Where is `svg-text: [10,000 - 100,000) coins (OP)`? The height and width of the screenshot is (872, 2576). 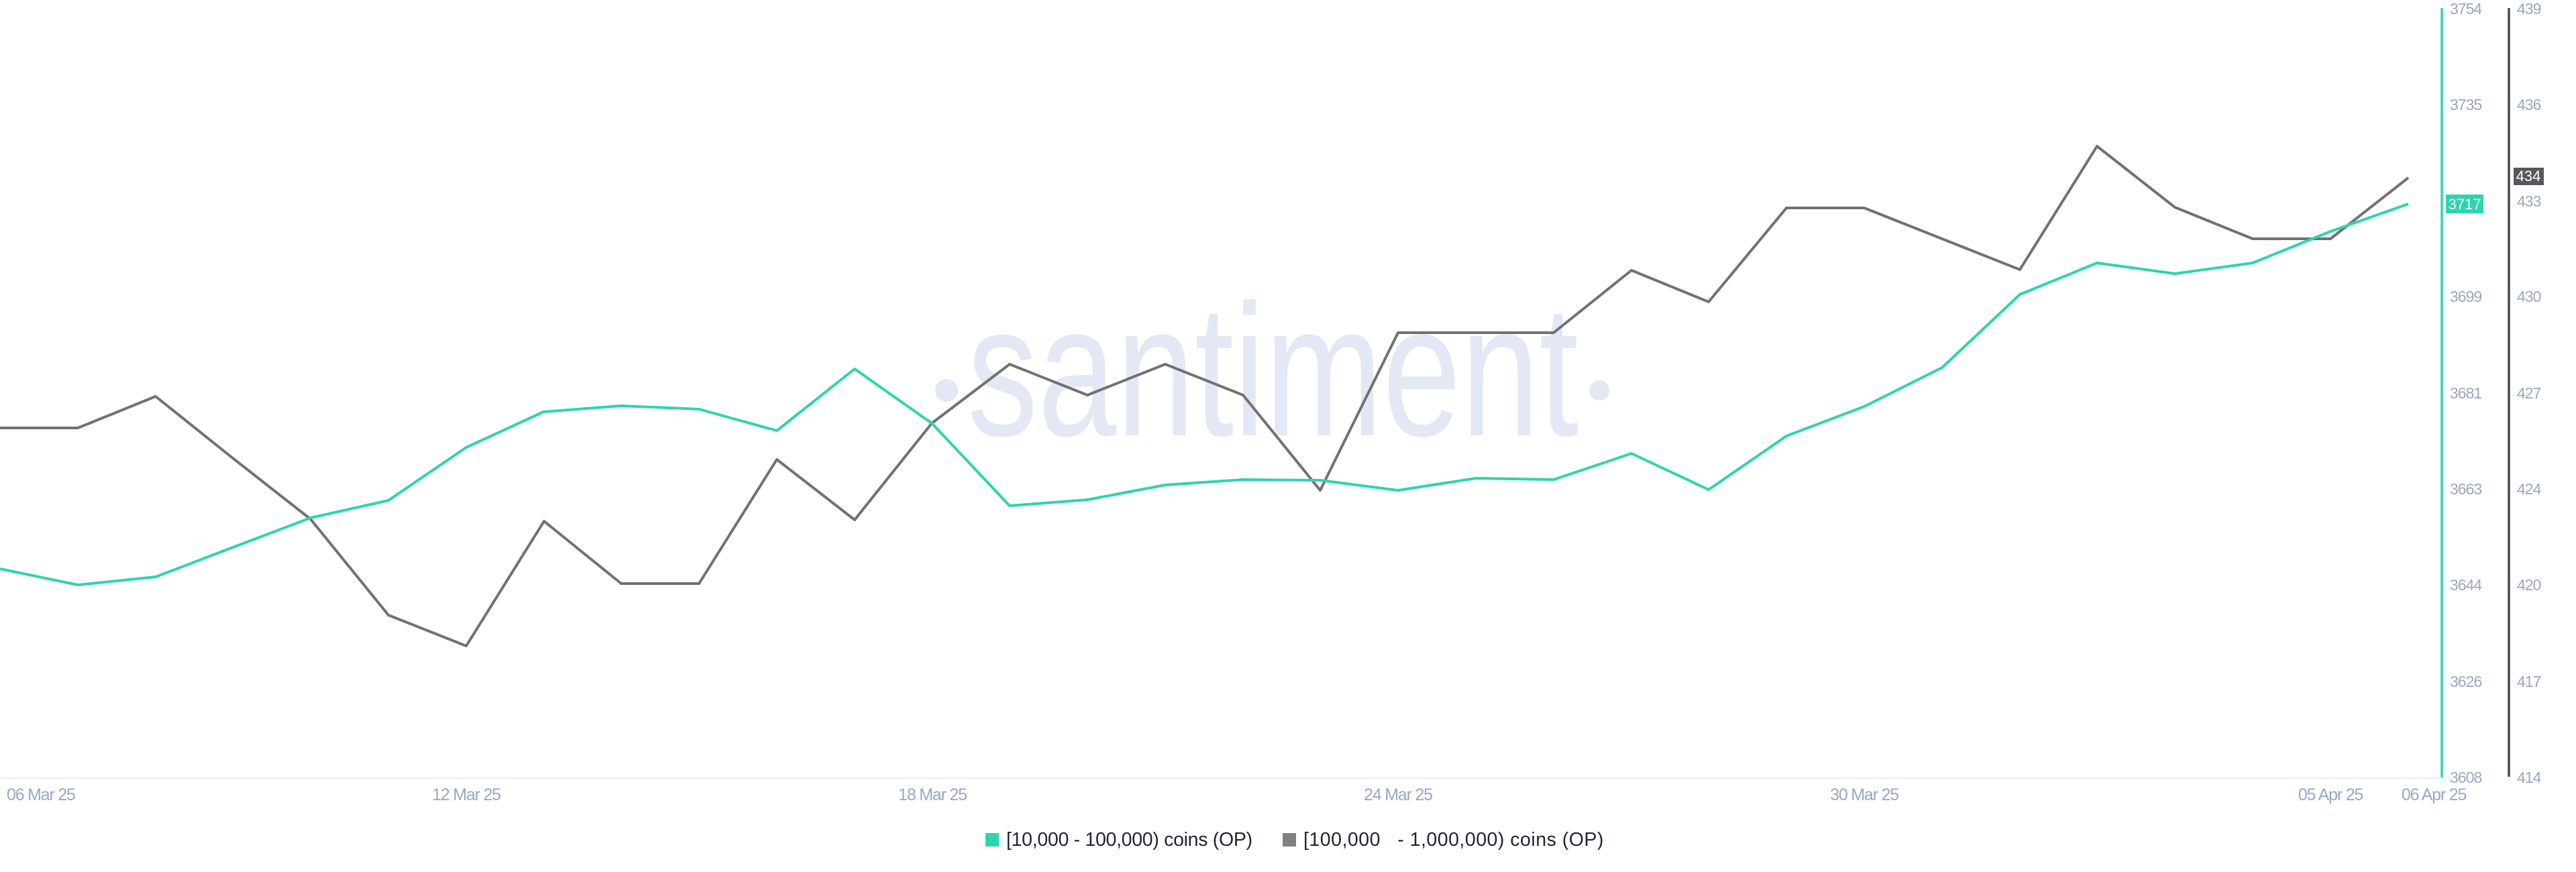 svg-text: [10,000 - 100,000) coins (OP) is located at coordinates (1129, 840).